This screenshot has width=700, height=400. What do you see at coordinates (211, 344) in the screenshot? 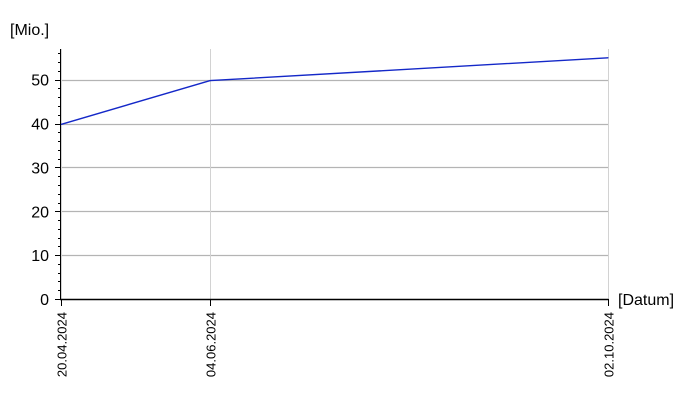
I see `x-tick-label: 04.06.2024` at bounding box center [211, 344].